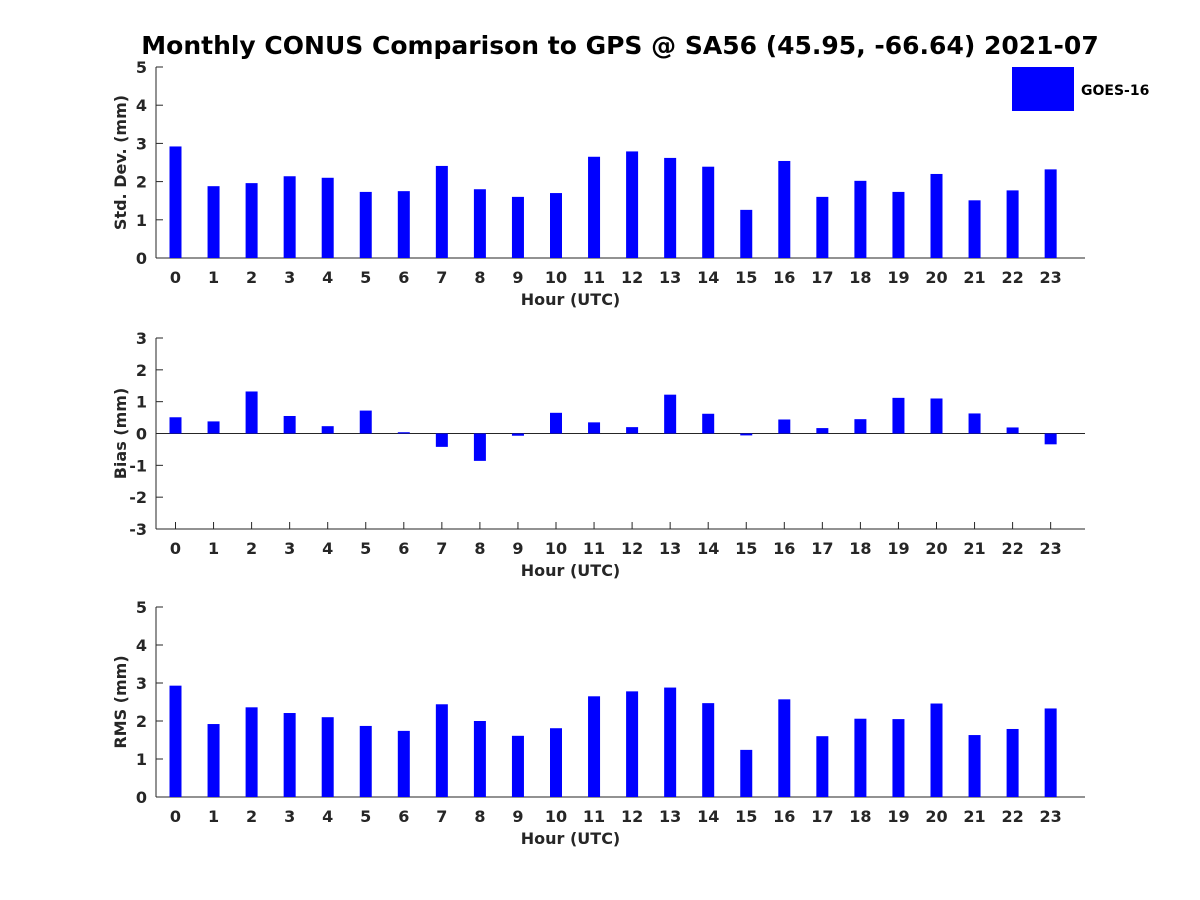 This screenshot has height=900, width=1200. I want to click on rms-x-tick-label: 6, so click(403, 816).